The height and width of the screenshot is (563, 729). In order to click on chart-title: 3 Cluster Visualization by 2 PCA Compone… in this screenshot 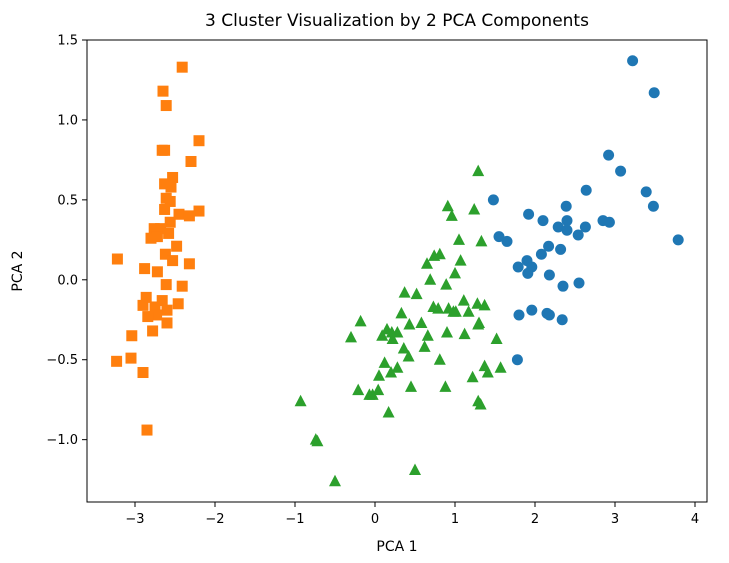, I will do `click(397, 21)`.